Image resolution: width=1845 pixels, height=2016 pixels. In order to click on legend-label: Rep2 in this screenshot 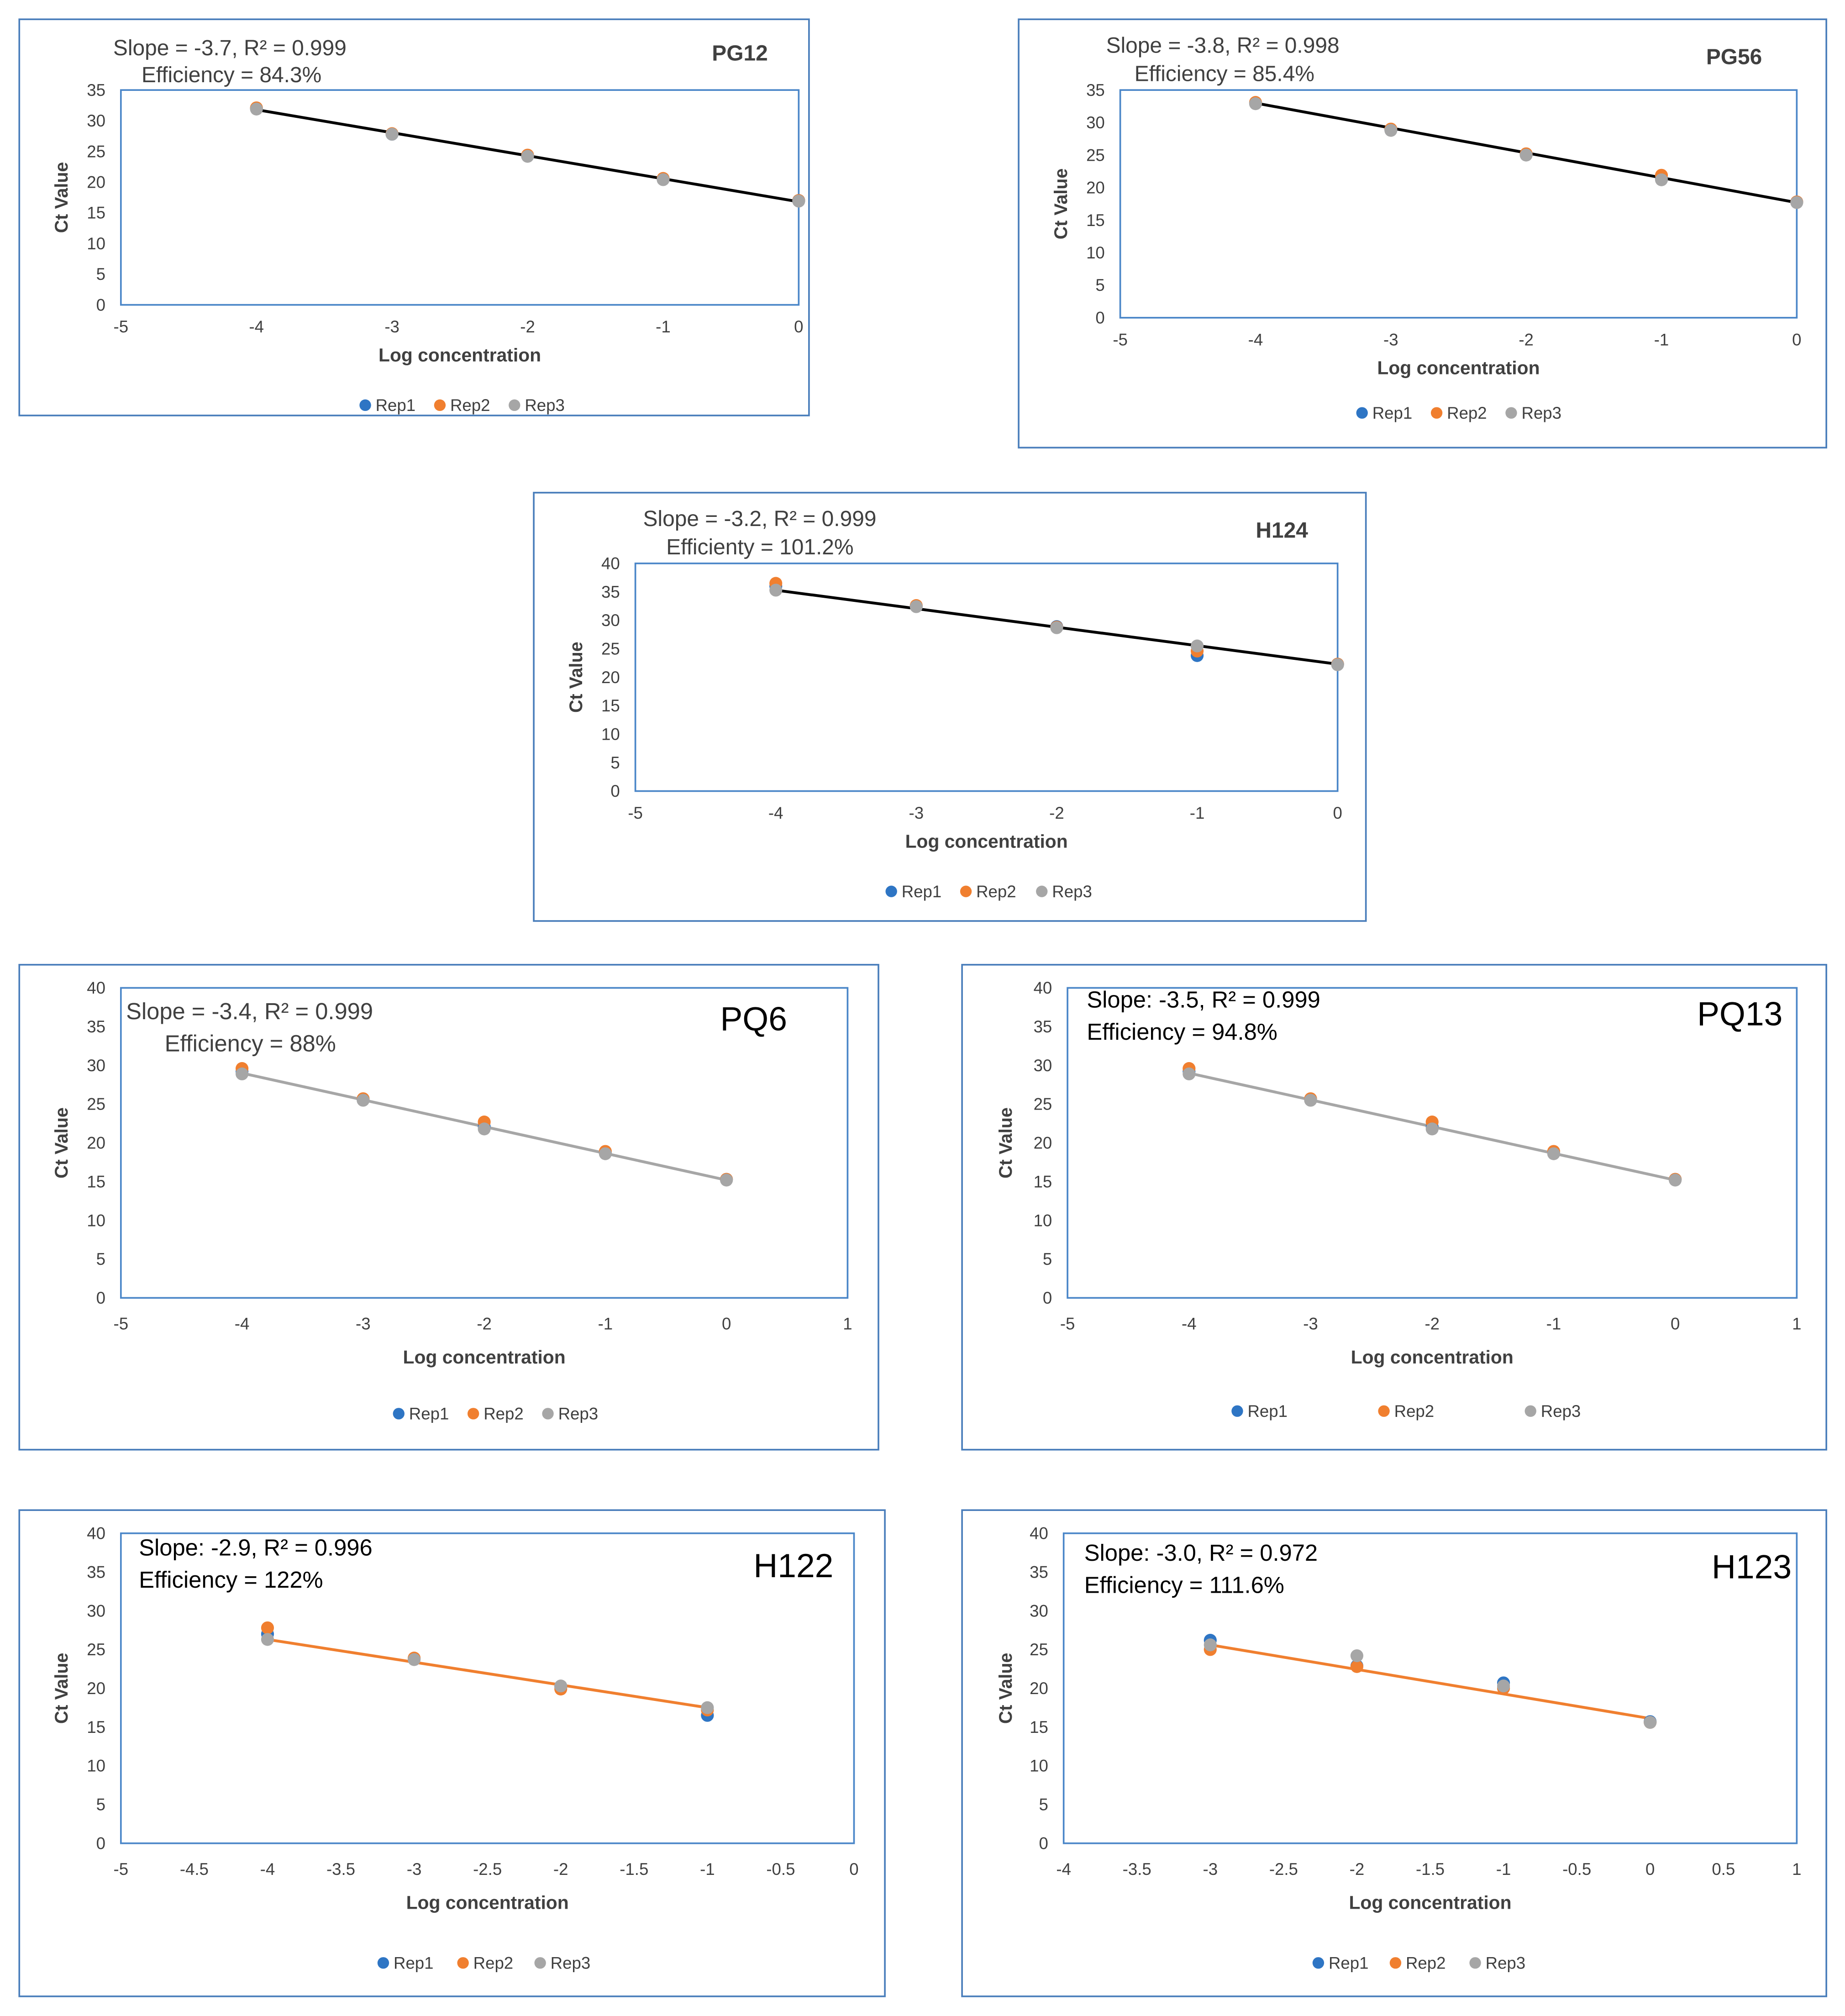, I will do `click(1415, 1411)`.